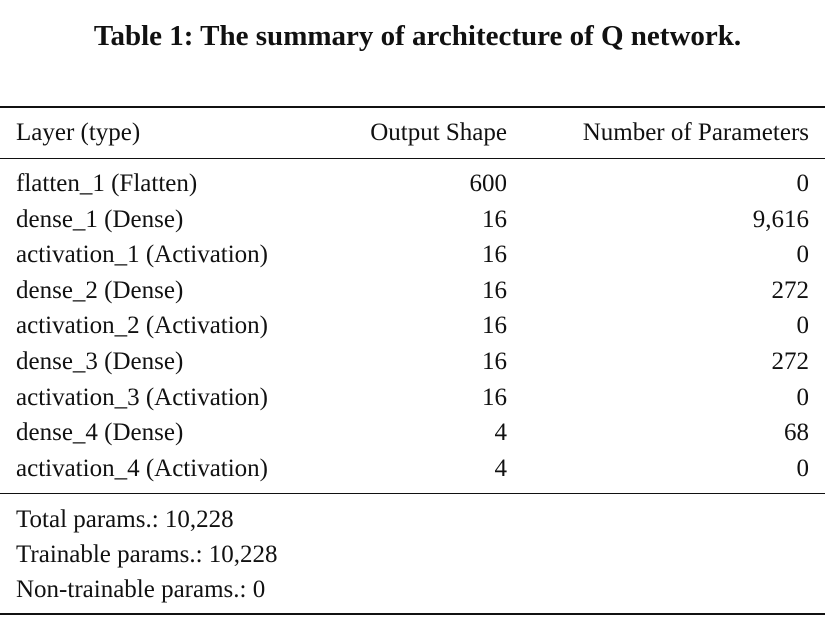 This screenshot has height=620, width=835. Describe the element at coordinates (412, 433) in the screenshot. I see `table-row: dense_4 (Dense) 4 68` at that location.